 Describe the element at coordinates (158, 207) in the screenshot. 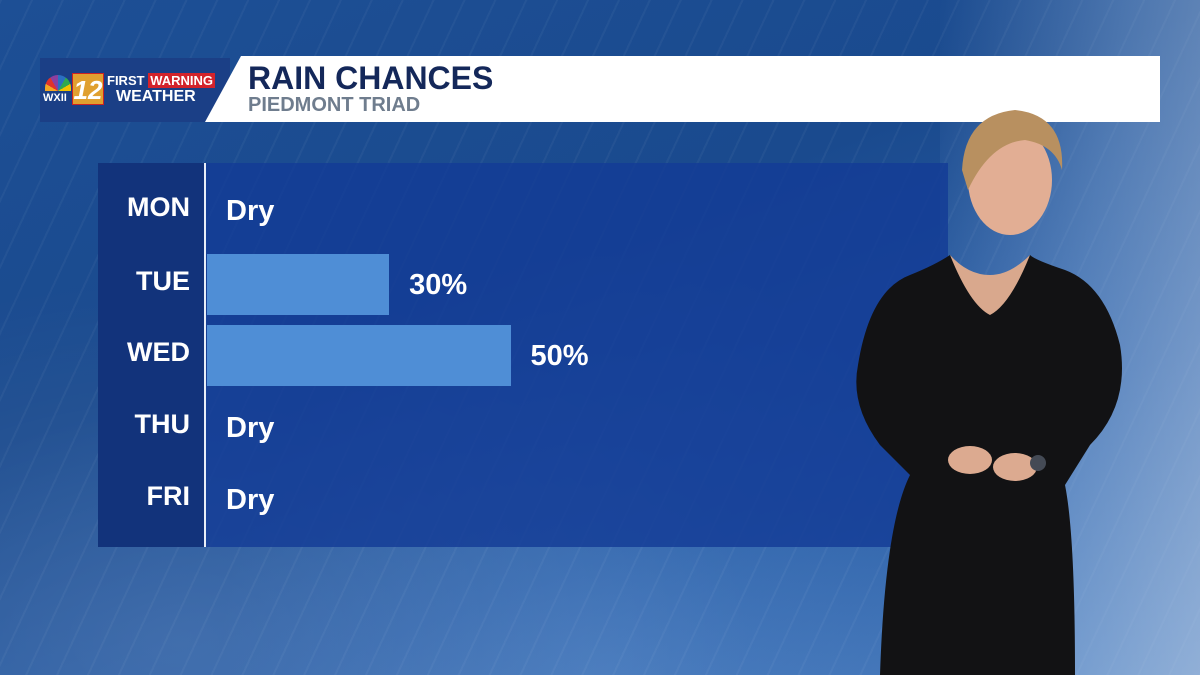

I see `day-label: MON` at that location.